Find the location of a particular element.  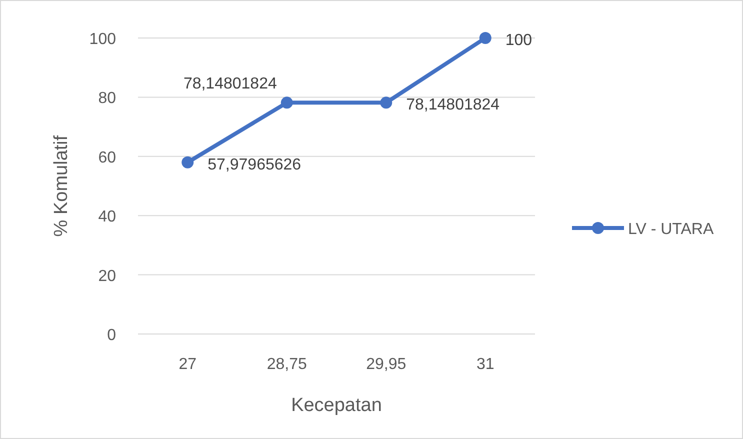

data-label: 100 is located at coordinates (518, 40).